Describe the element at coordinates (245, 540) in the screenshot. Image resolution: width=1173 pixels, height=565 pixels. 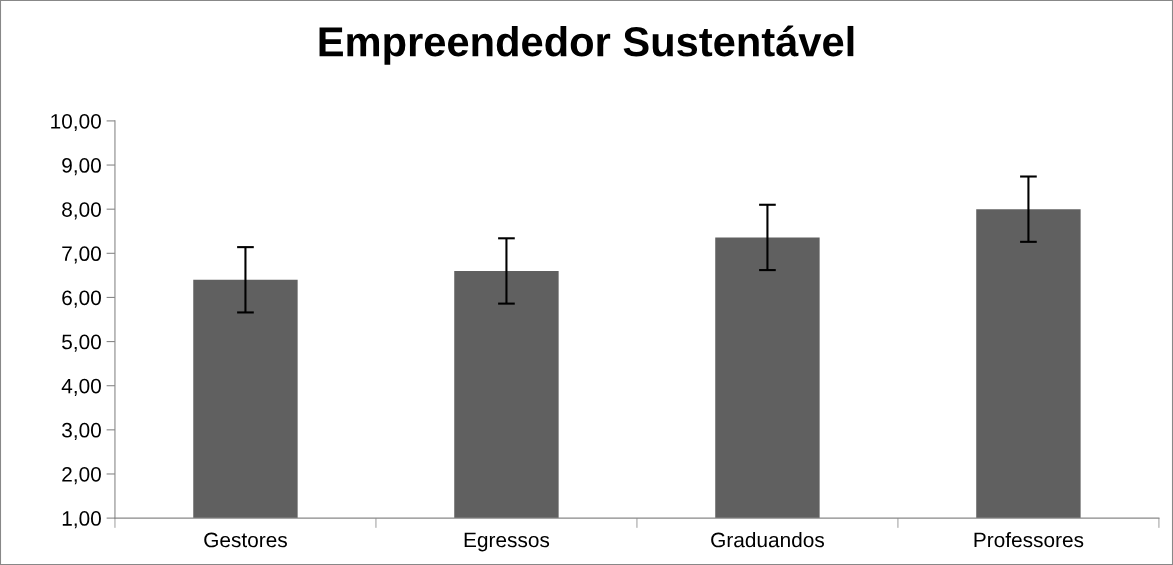
I see `x-tick-label: Gestores` at that location.